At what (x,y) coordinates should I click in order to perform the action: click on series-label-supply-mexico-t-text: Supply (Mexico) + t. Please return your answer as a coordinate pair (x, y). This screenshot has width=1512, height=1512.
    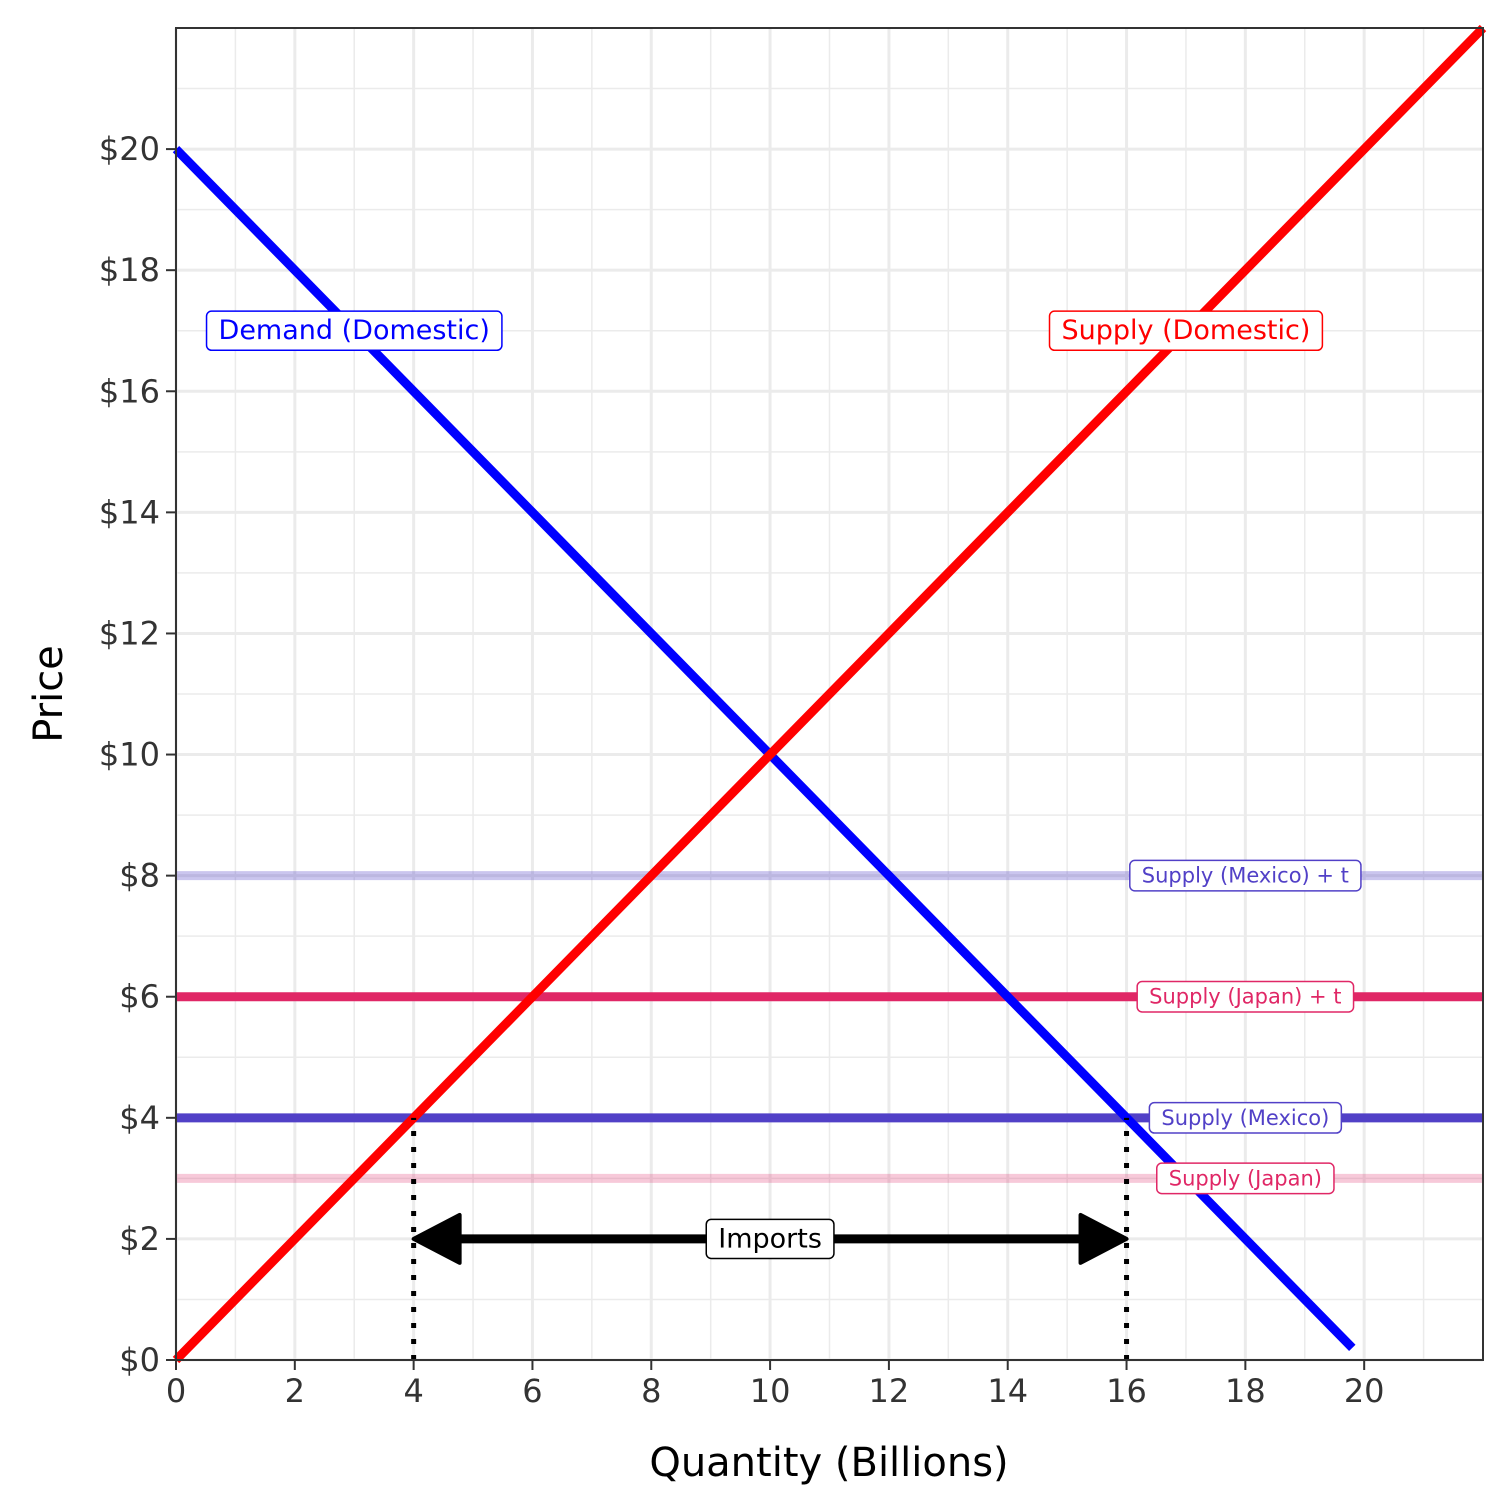
    Looking at the image, I should click on (1245, 876).